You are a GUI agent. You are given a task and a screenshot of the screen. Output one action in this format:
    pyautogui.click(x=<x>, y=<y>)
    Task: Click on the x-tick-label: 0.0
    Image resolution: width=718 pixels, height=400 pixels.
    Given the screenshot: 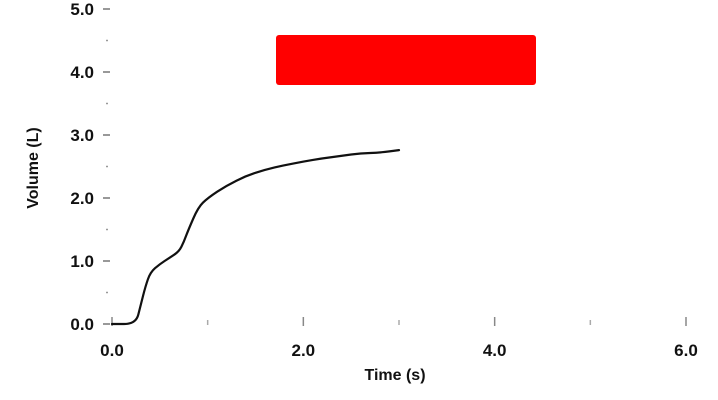 What is the action you would take?
    pyautogui.click(x=112, y=350)
    